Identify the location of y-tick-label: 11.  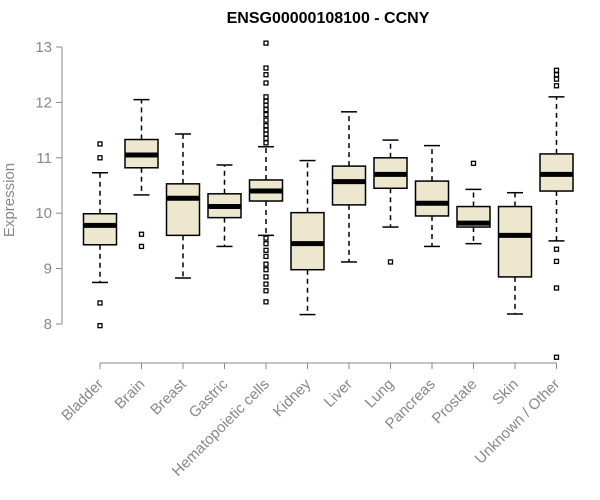
(44, 158).